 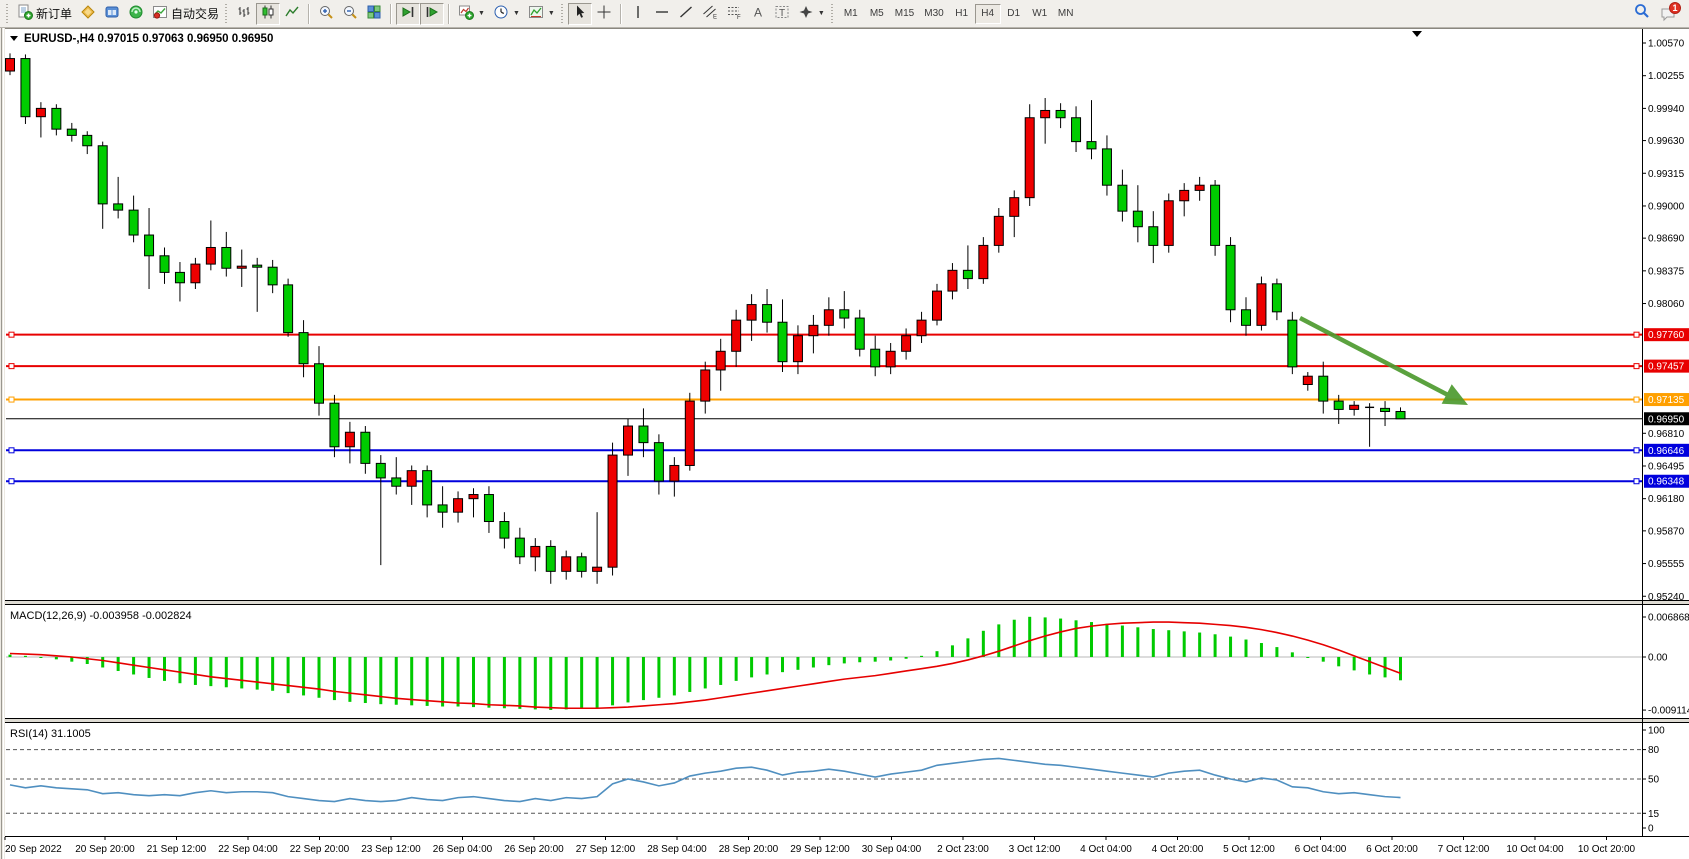 I want to click on editor-button, so click(x=88, y=14).